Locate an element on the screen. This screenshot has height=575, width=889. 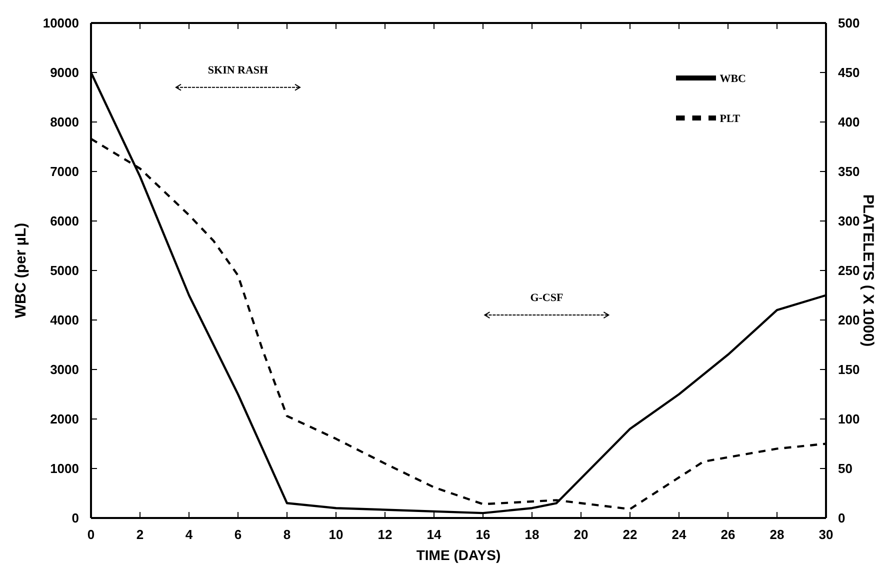
x-tick-label: 2 is located at coordinates (140, 534).